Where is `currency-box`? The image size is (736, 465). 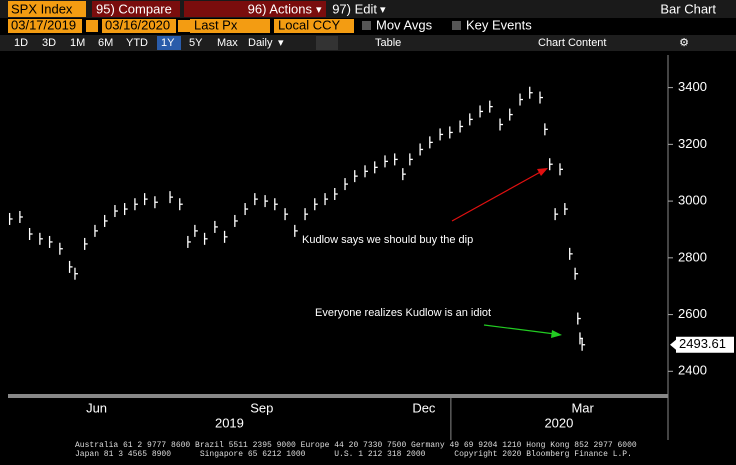 currency-box is located at coordinates (314, 26).